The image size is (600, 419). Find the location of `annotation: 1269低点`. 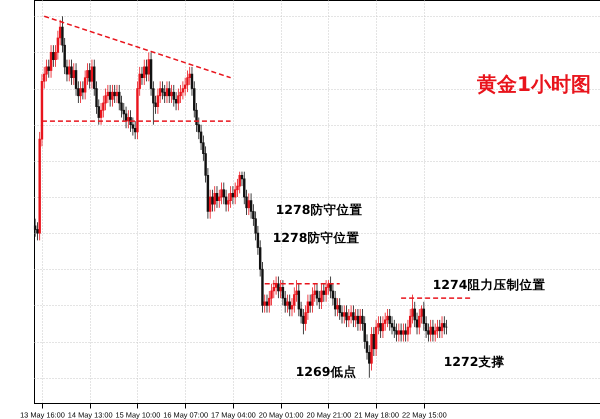

annotation: 1269低点 is located at coordinates (326, 371).